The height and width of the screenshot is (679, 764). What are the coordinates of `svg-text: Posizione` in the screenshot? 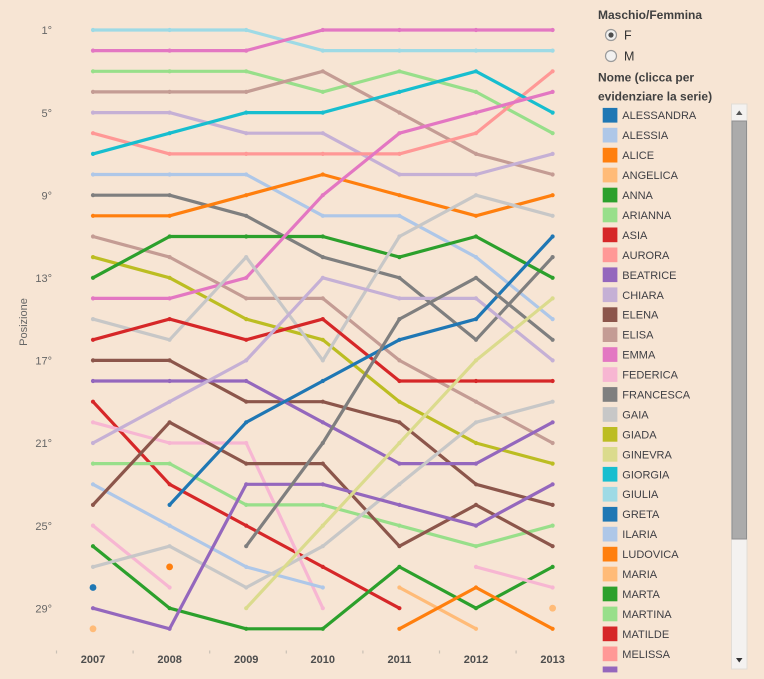 It's located at (24, 322).